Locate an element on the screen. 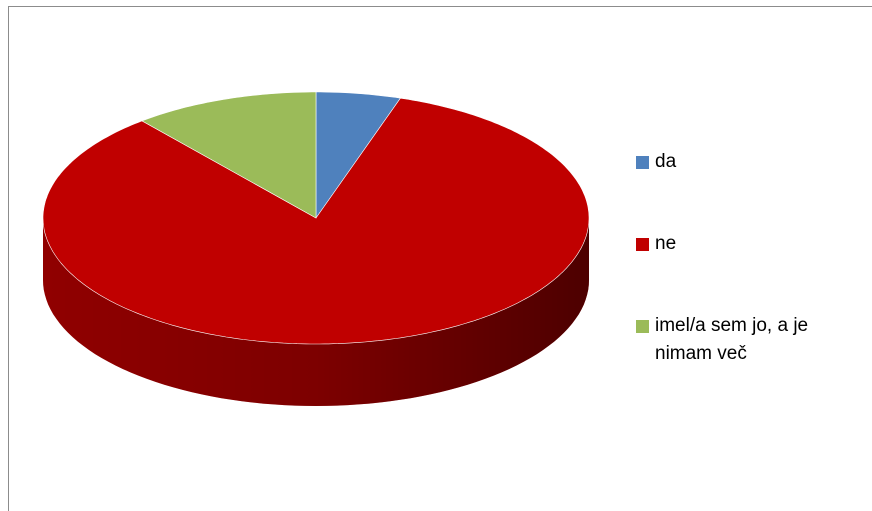 This screenshot has height=511, width=872. legend-item: imel/a sem jo, a je nimam več is located at coordinates (752, 340).